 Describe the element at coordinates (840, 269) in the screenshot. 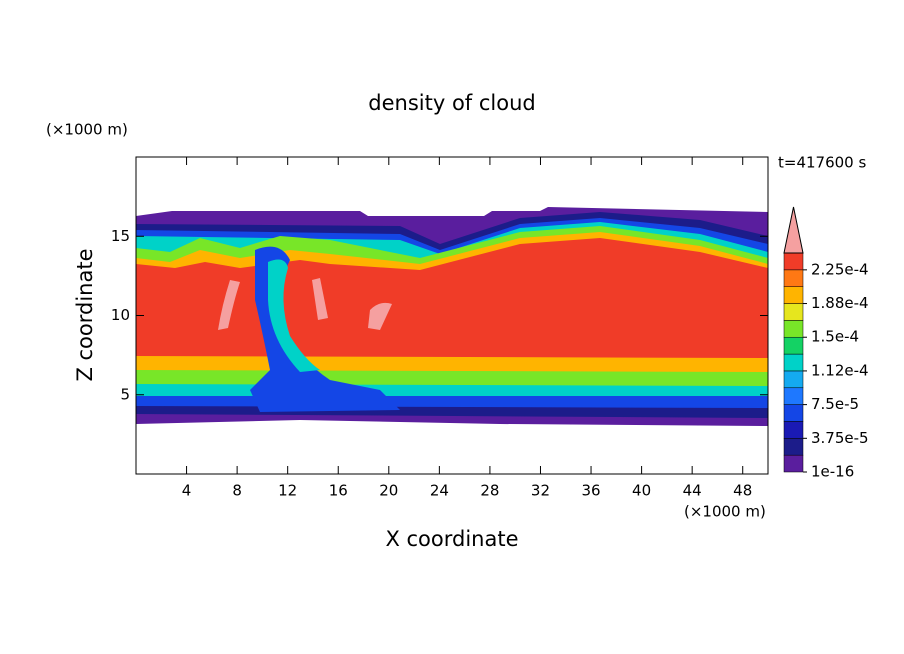

I see `colorbar-tick-label: 2.25e-4` at that location.